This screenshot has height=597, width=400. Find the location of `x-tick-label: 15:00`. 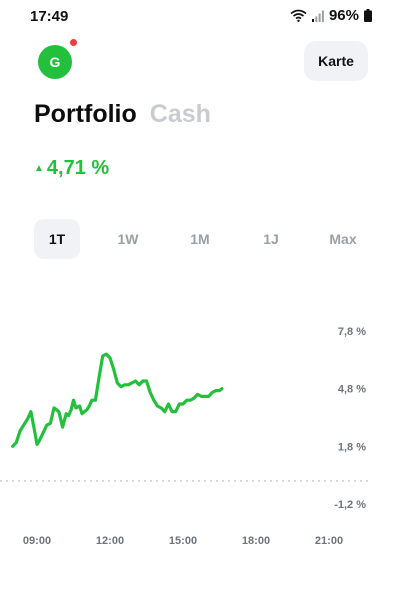

x-tick-label: 15:00 is located at coordinates (183, 541).